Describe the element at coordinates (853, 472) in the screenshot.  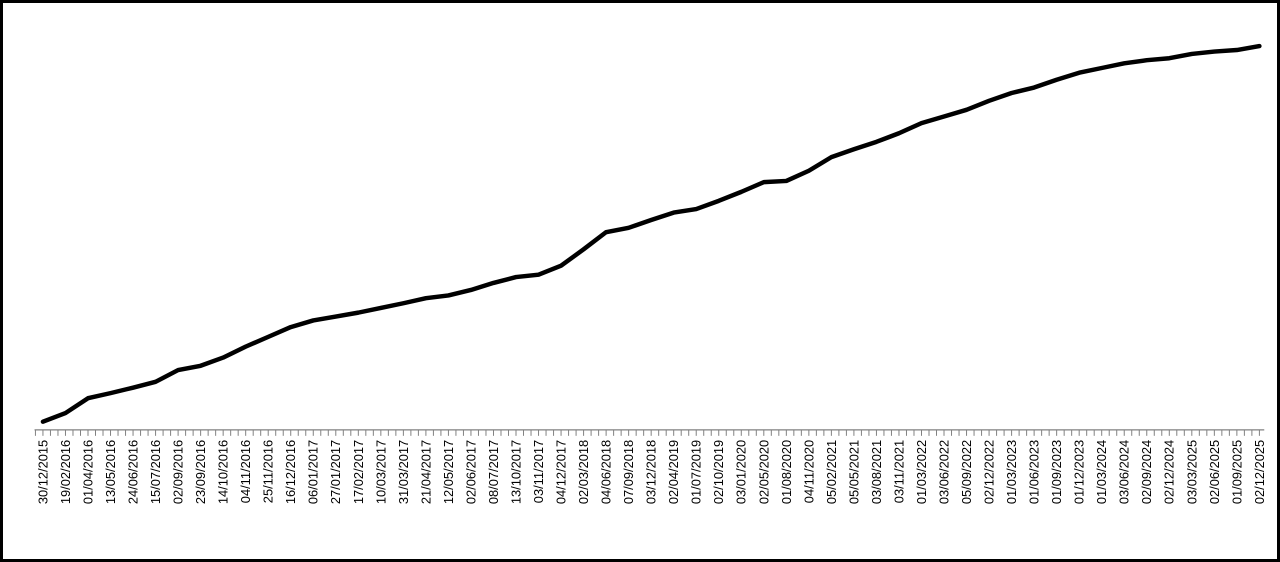
I see `x-axis-label: 05/05/2021` at that location.